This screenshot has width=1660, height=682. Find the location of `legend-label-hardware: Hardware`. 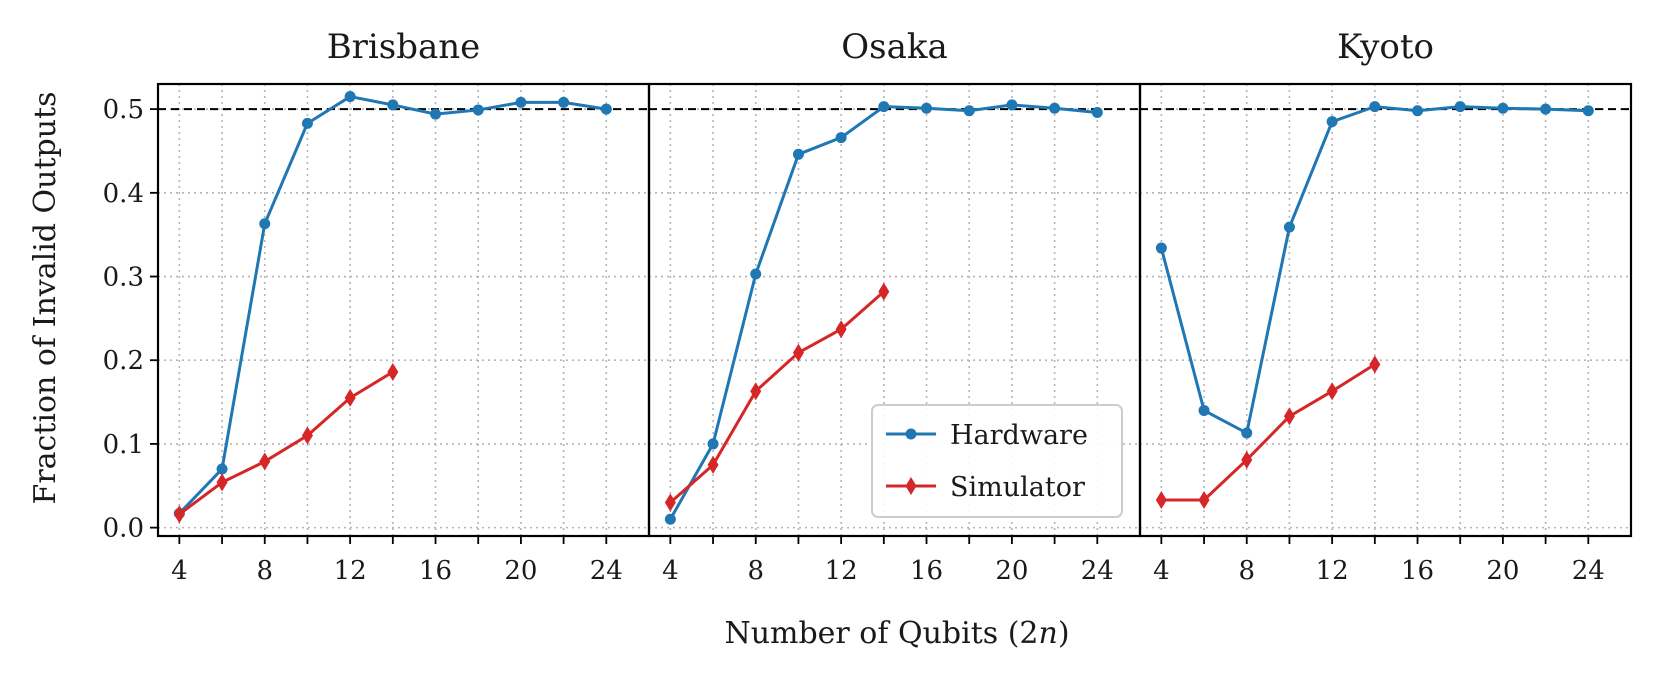

legend-label-hardware: Hardware is located at coordinates (1019, 435).